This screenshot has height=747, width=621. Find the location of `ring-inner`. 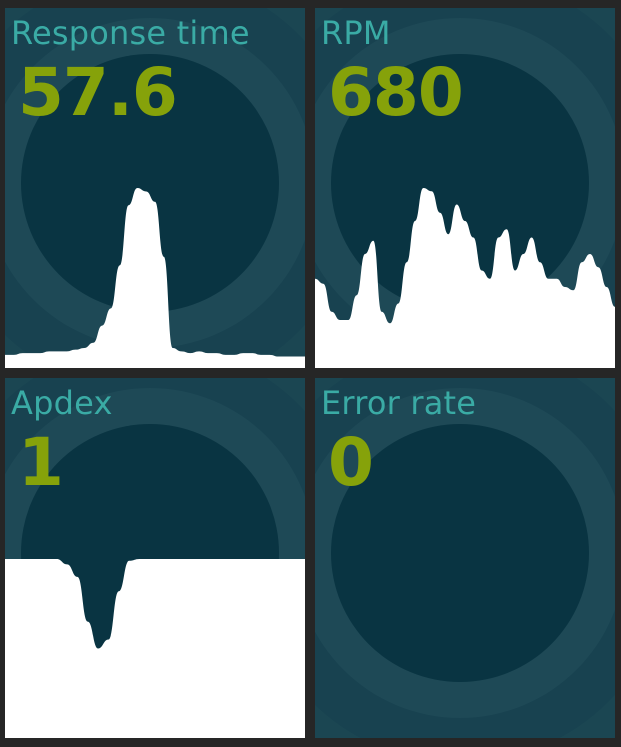

ring-inner is located at coordinates (460, 553).